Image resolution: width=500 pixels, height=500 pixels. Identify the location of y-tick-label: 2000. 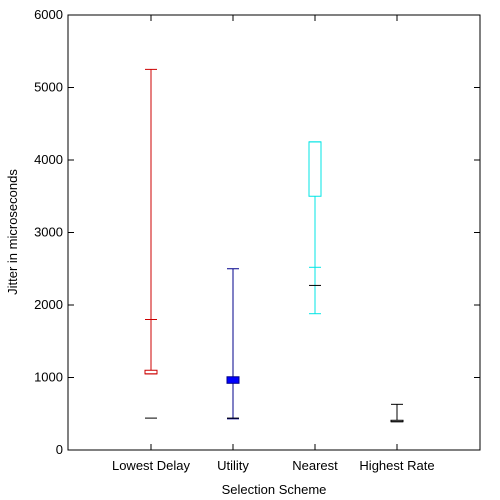
(48, 304).